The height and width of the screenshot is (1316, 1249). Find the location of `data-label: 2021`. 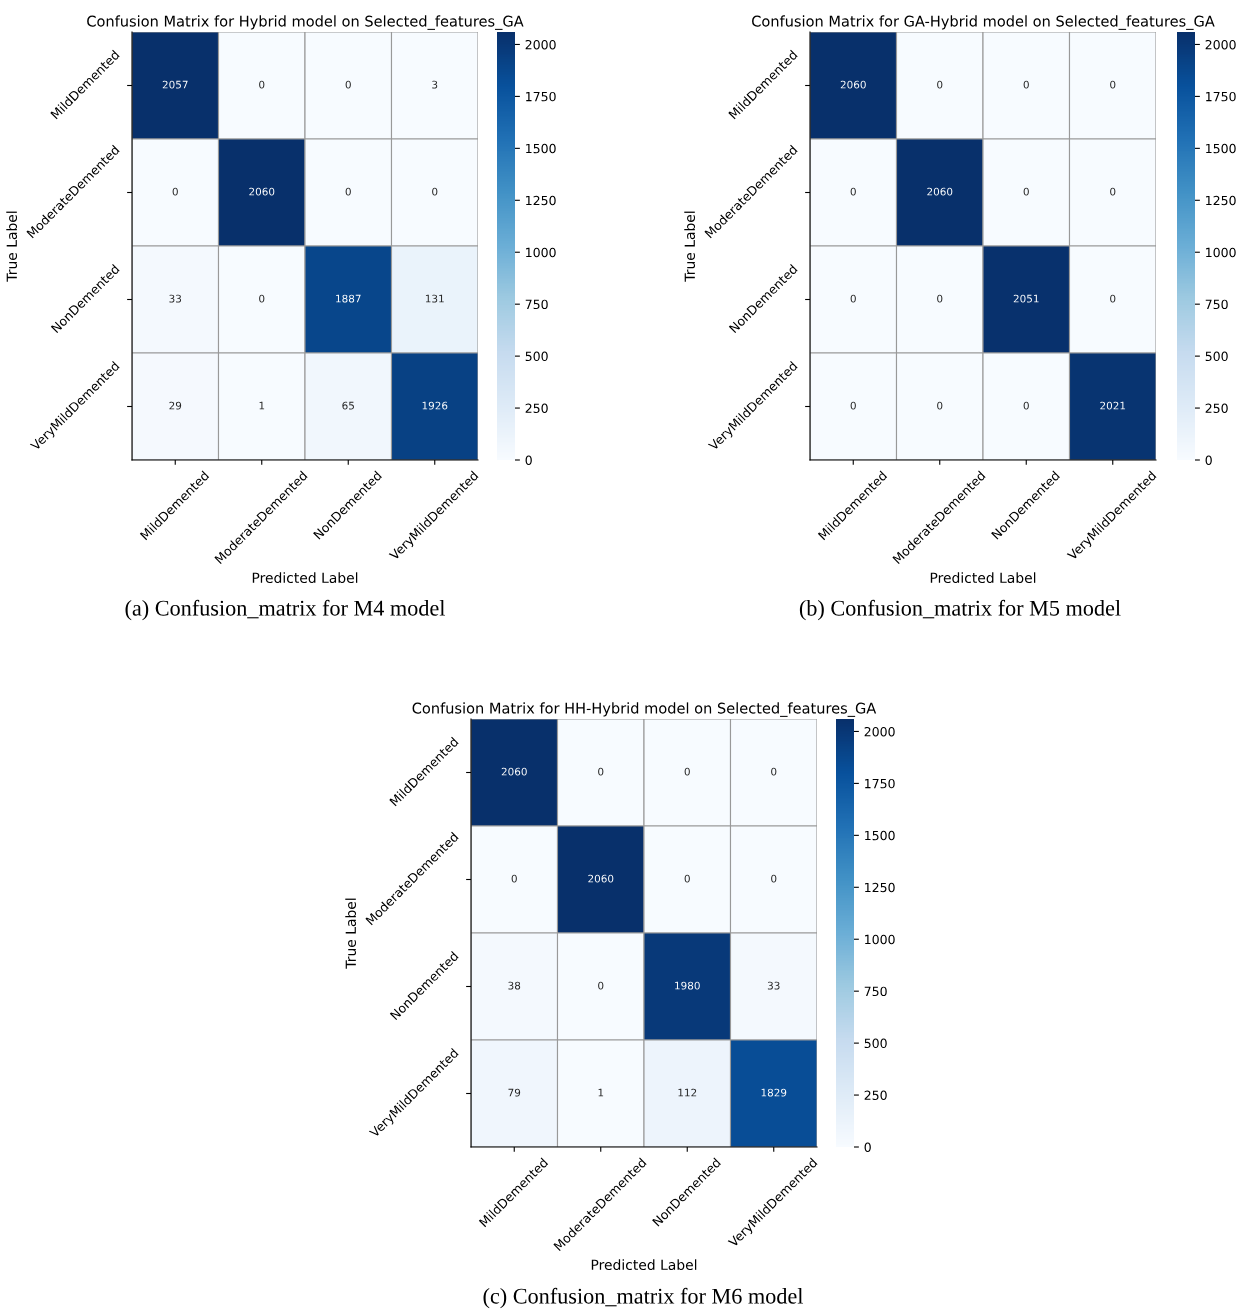

data-label: 2021 is located at coordinates (1113, 405).